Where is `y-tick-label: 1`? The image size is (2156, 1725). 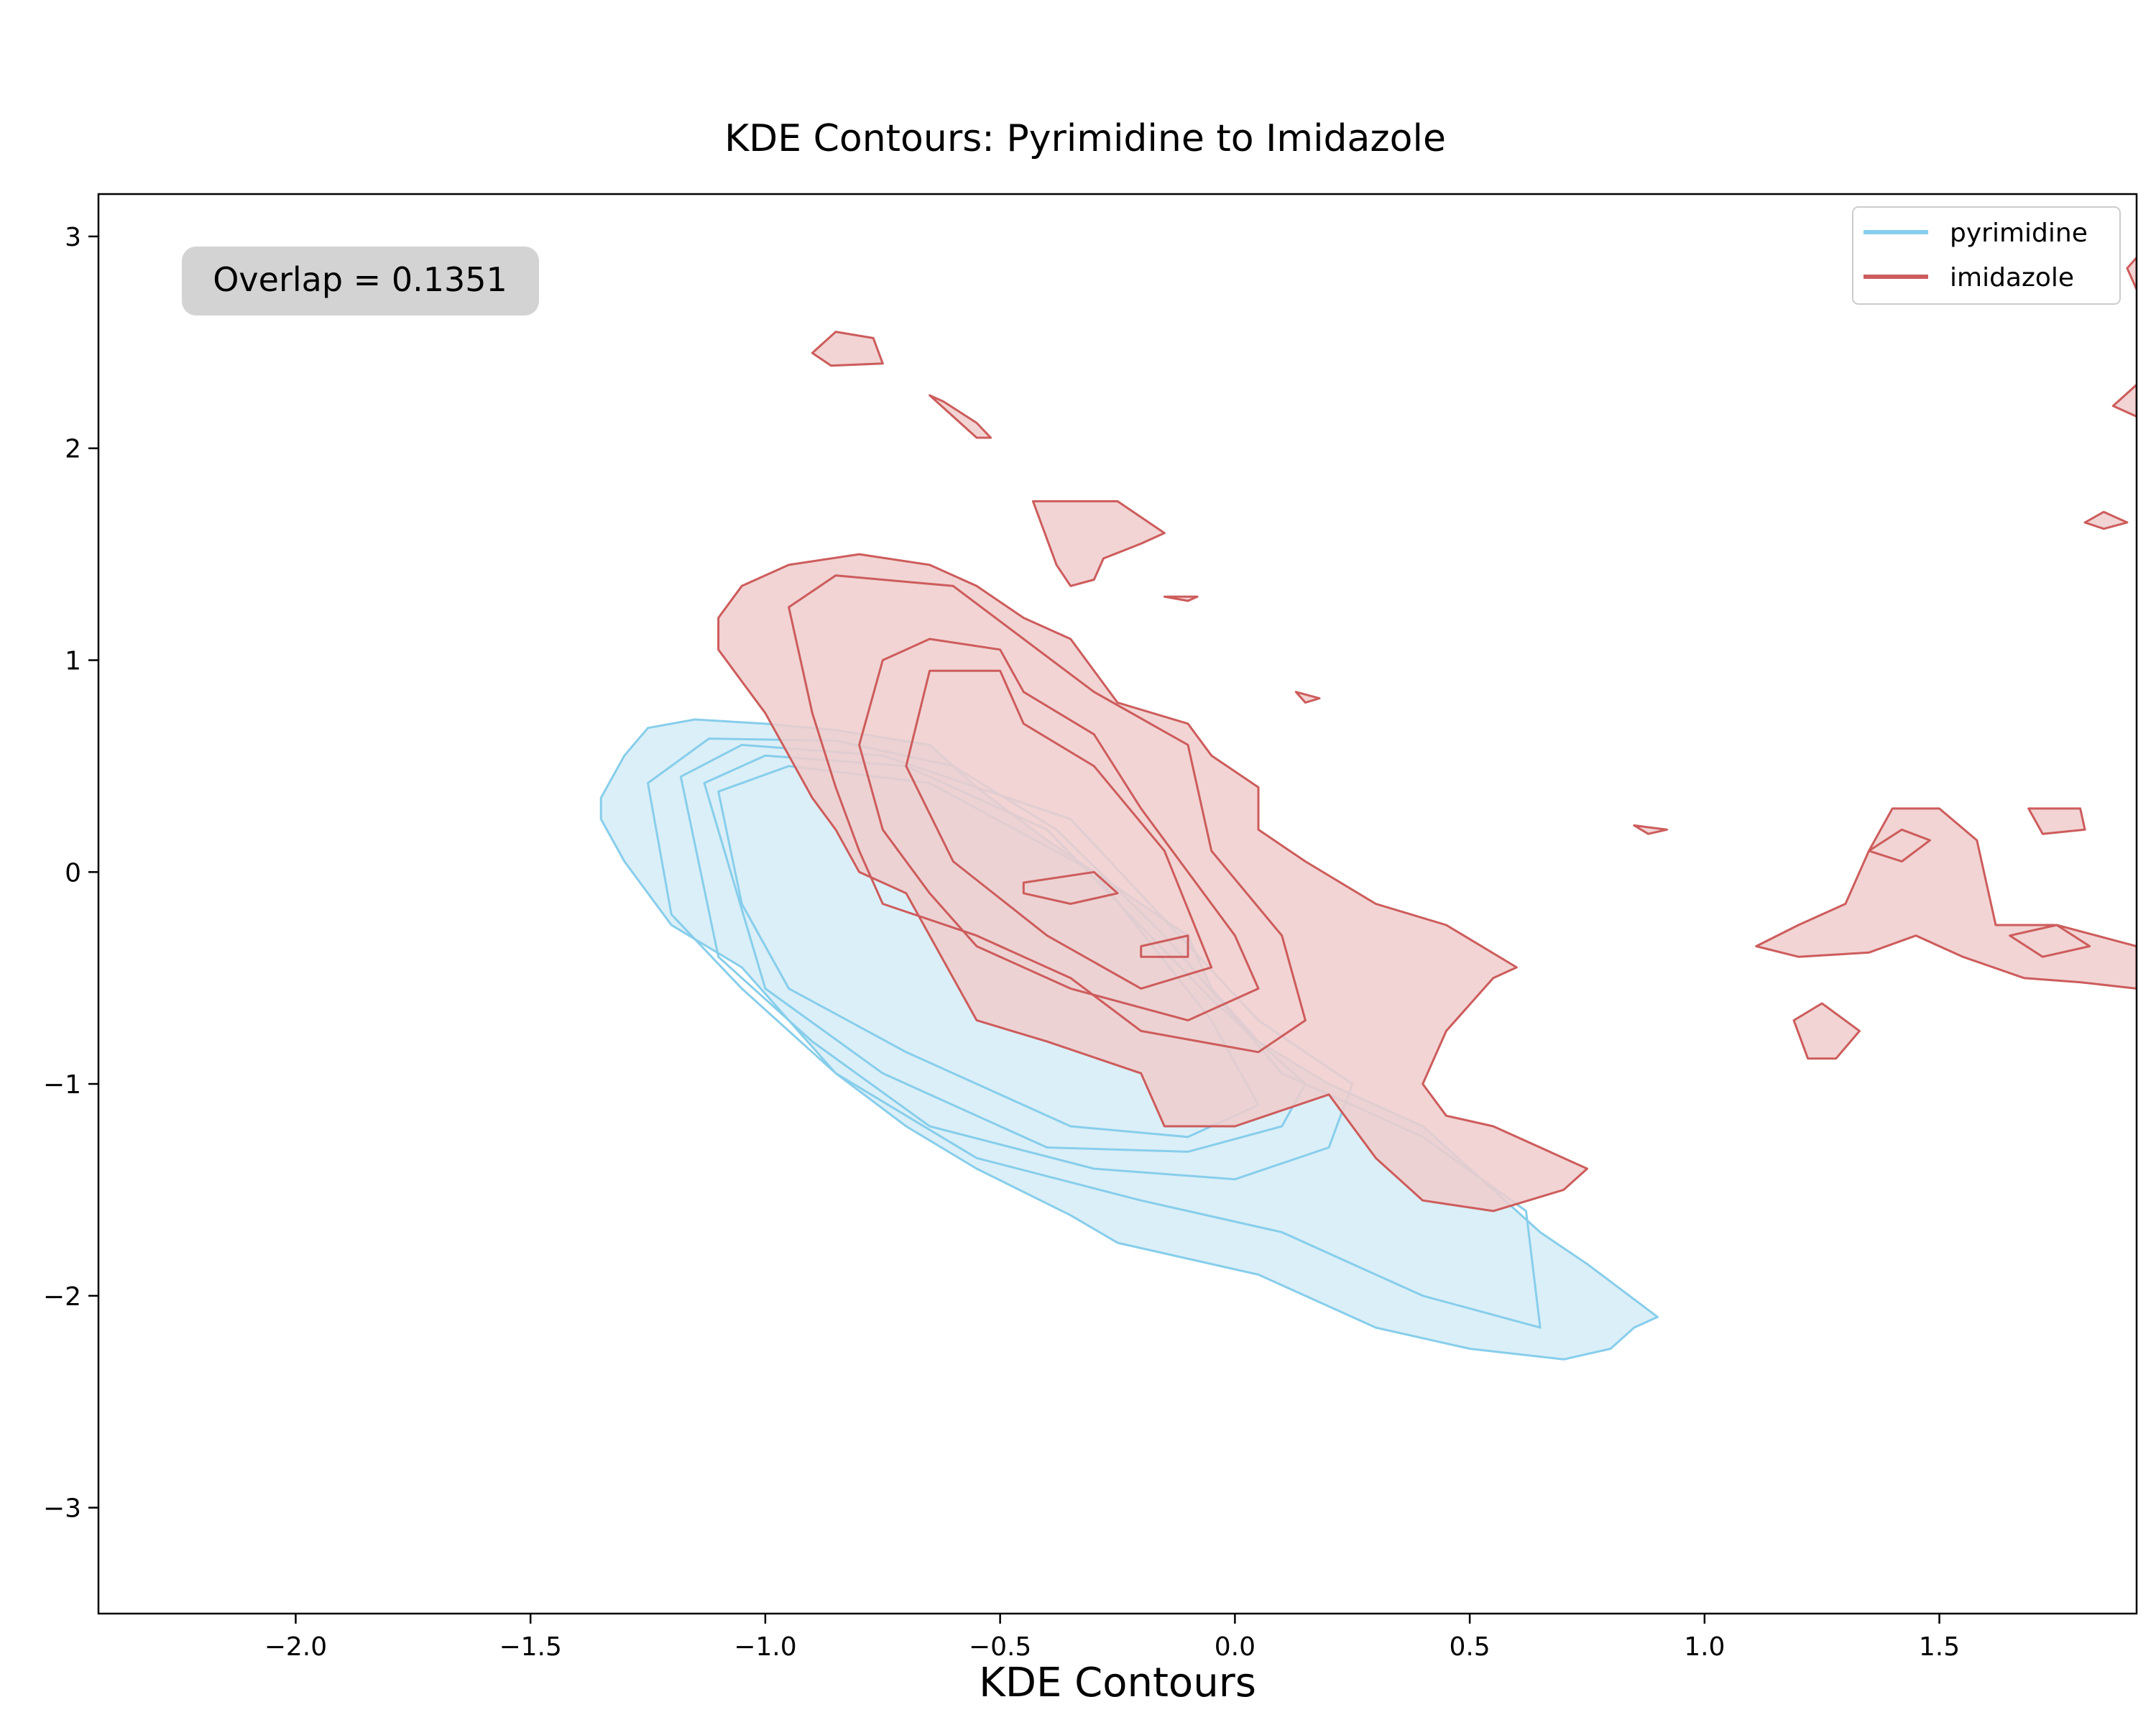
y-tick-label: 1 is located at coordinates (73, 661).